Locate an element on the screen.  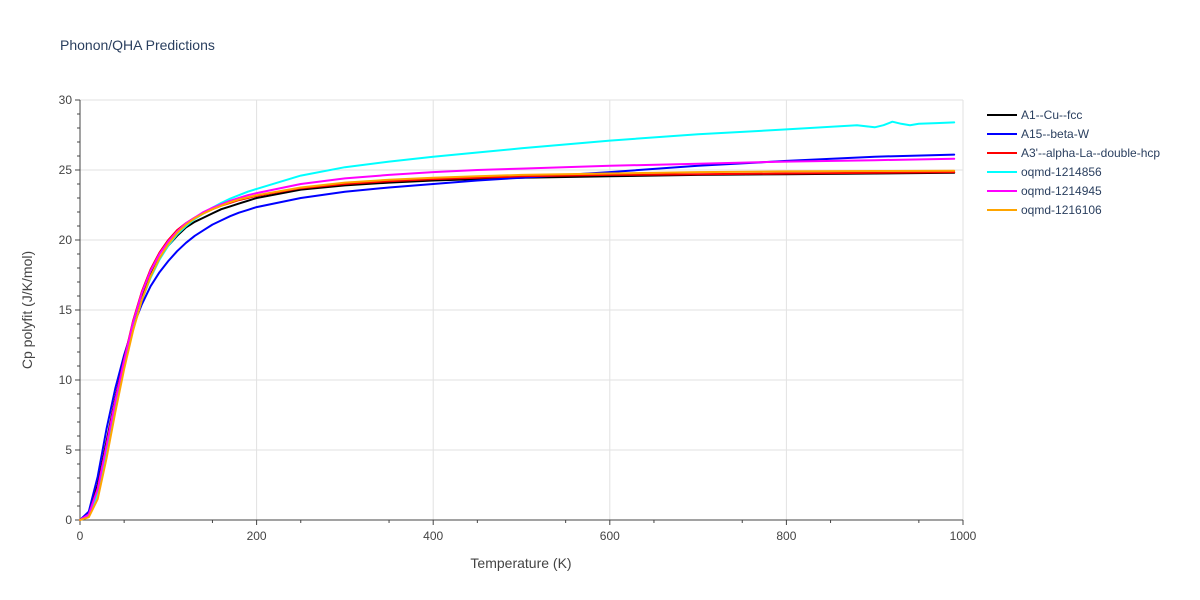
legend-item-1: A15--beta-W is located at coordinates (1038, 134).